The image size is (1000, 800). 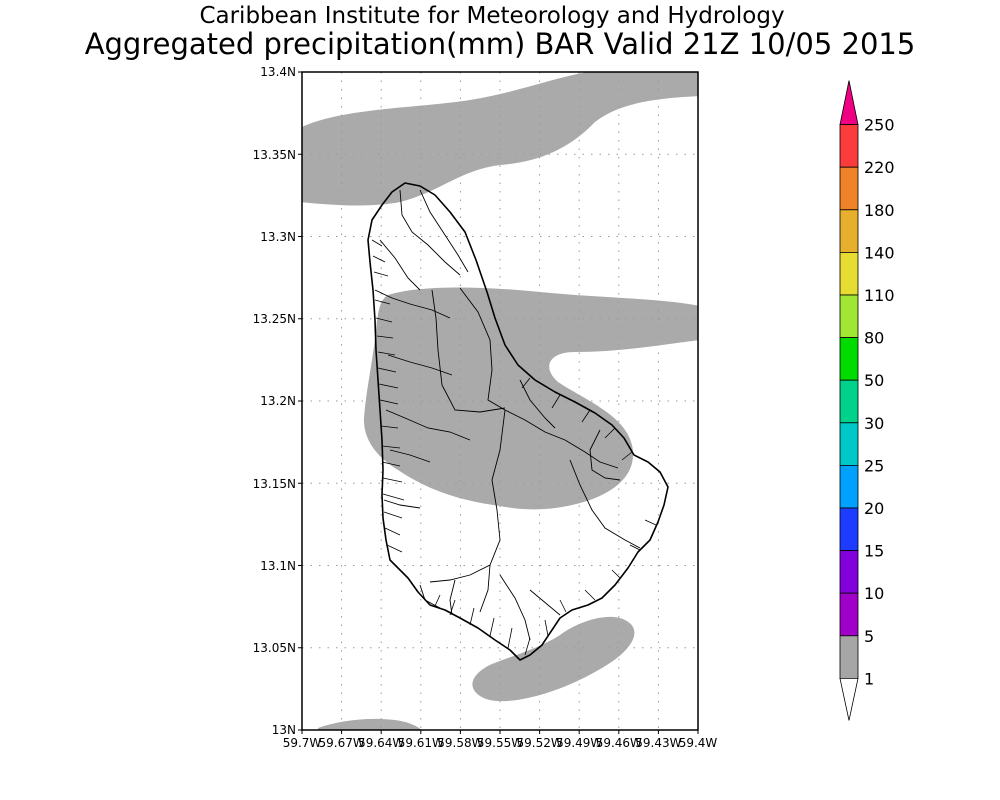 What do you see at coordinates (849, 699) in the screenshot?
I see `colorbar-lower-arrow` at bounding box center [849, 699].